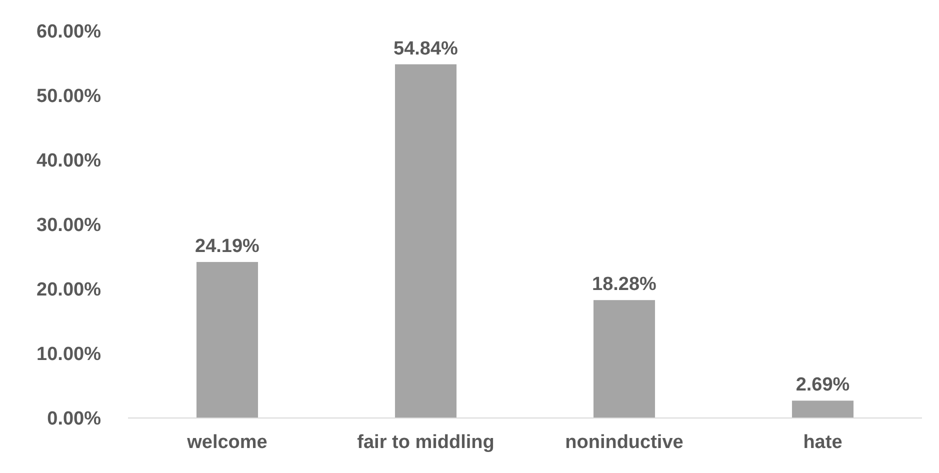 This screenshot has width=939, height=473. I want to click on y-tick-label: 30.00%, so click(69, 225).